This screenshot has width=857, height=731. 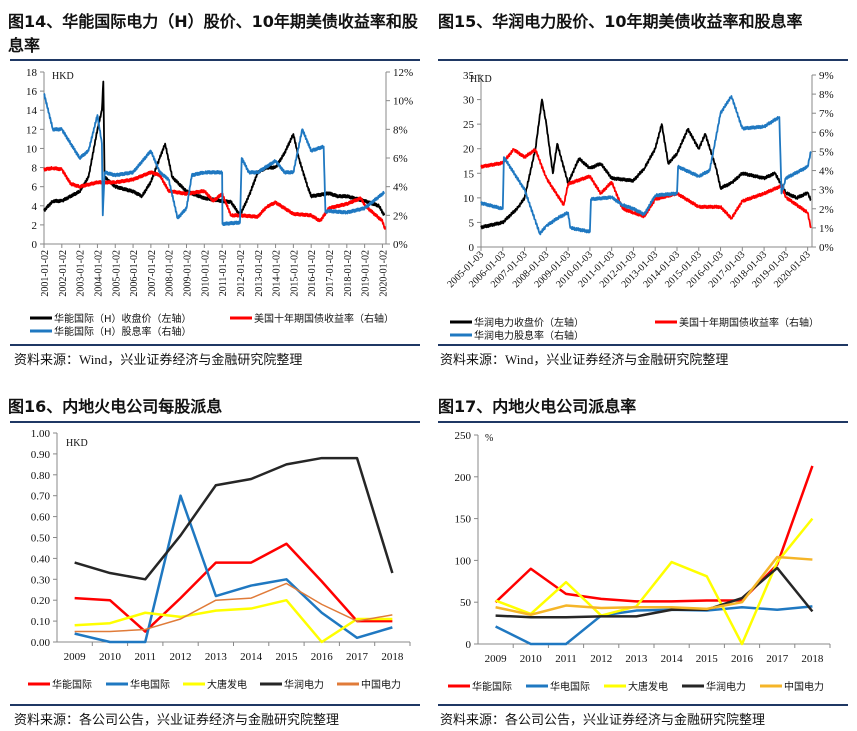 What do you see at coordinates (312, 273) in the screenshot?
I see `x-tick-label: 2016-01-02` at bounding box center [312, 273].